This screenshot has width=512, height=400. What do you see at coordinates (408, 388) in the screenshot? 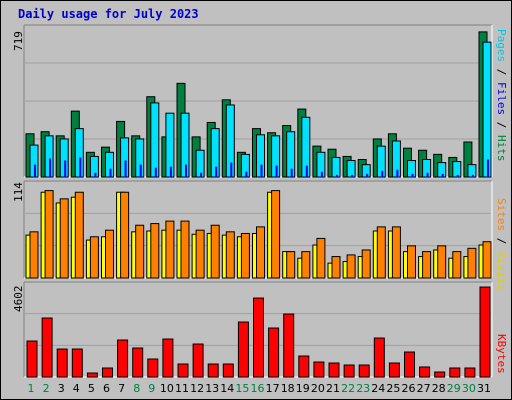
I see `day-label: 26` at bounding box center [408, 388].